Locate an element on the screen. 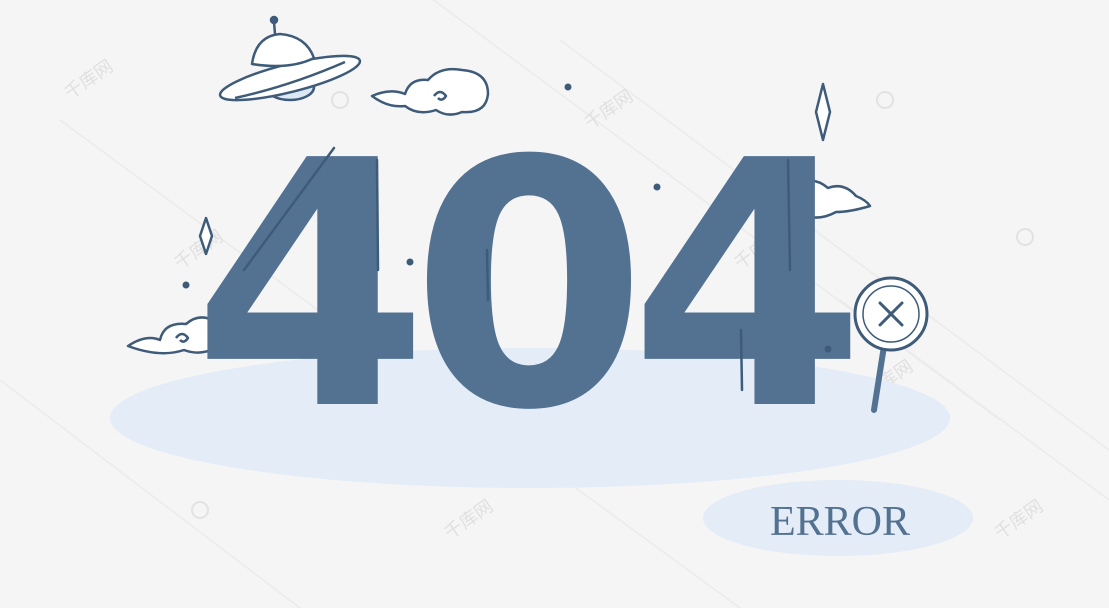 The height and width of the screenshot is (608, 1109). error-label-backdrop is located at coordinates (838, 518).